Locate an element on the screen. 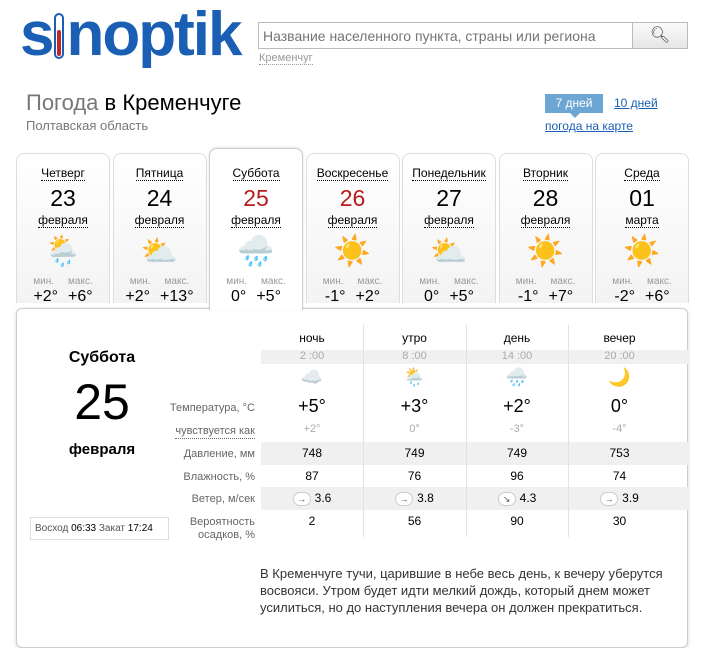  day-date: 25 is located at coordinates (256, 198).